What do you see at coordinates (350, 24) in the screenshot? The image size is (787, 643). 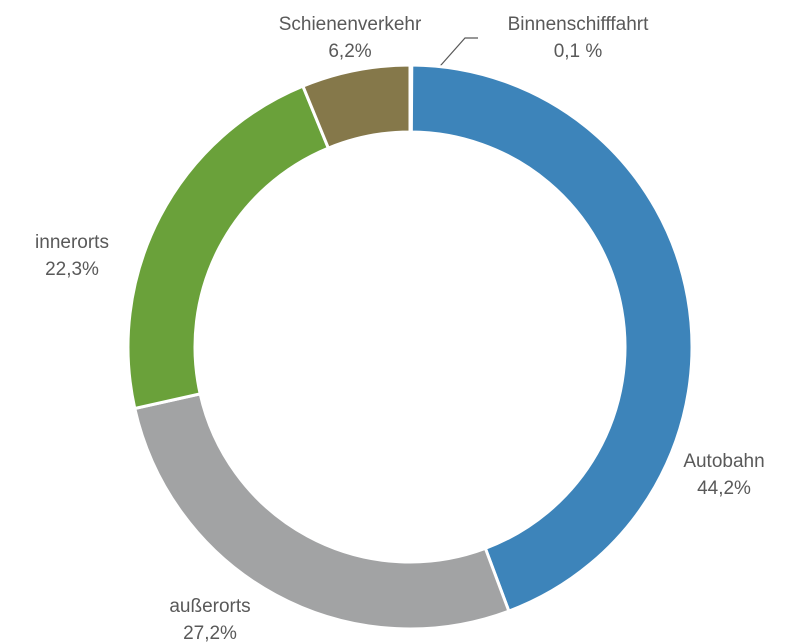 I see `slice-label: Schienenverkehr` at bounding box center [350, 24].